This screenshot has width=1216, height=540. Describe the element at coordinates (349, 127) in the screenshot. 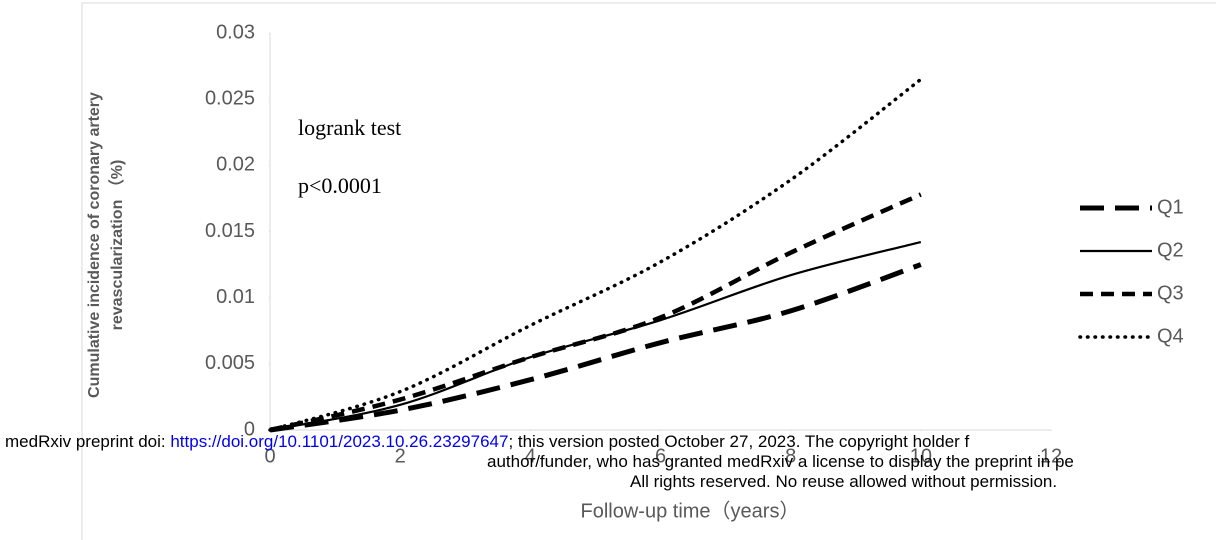

I see `annotation: logrank test` at that location.